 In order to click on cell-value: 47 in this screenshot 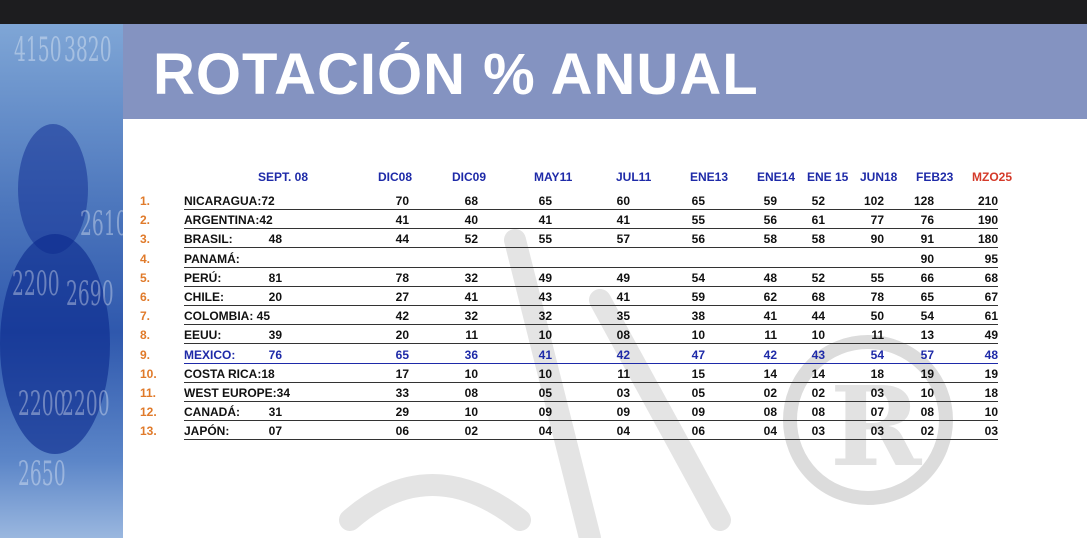, I will do `click(698, 354)`.